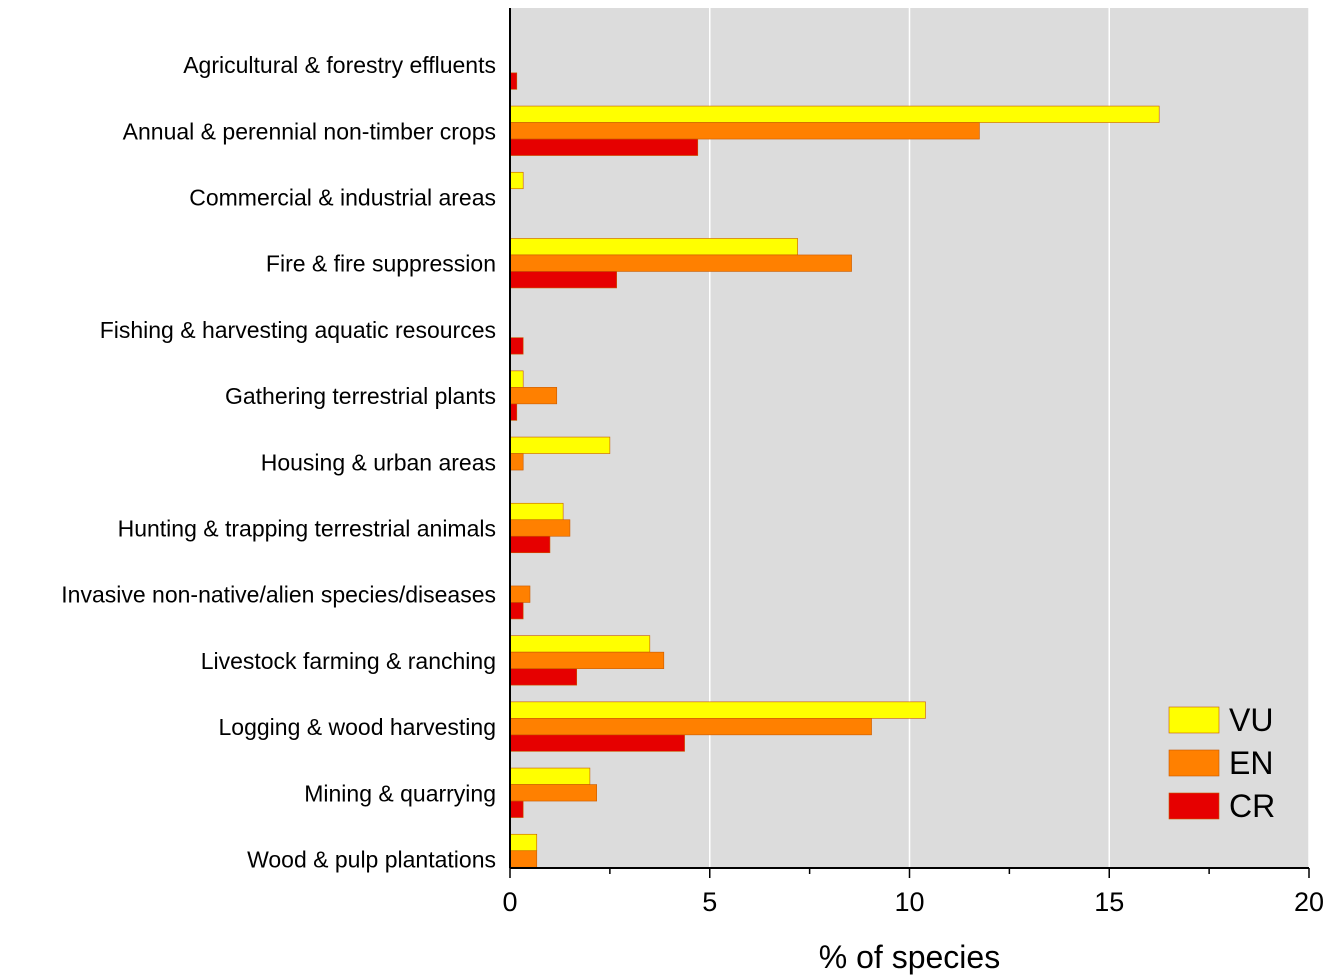 This screenshot has width=1339, height=975. What do you see at coordinates (378, 462) in the screenshot?
I see `category-label: Housing & urban areas` at bounding box center [378, 462].